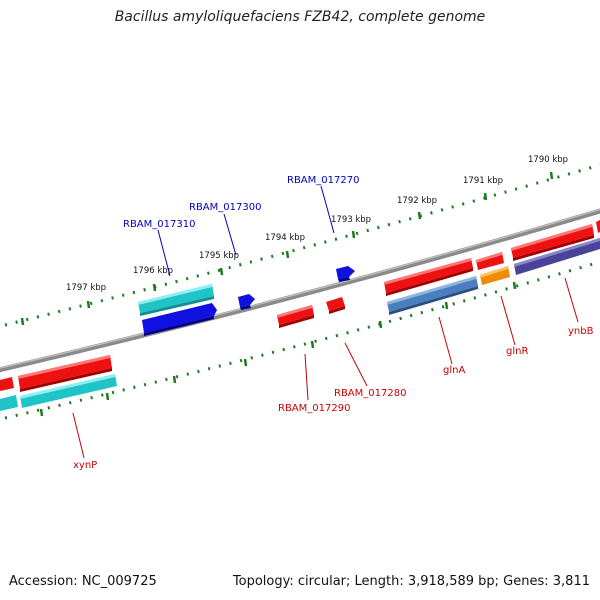 This screenshot has height=600, width=600. What do you see at coordinates (495, 275) in the screenshot?
I see `gene-glnr` at bounding box center [495, 275].